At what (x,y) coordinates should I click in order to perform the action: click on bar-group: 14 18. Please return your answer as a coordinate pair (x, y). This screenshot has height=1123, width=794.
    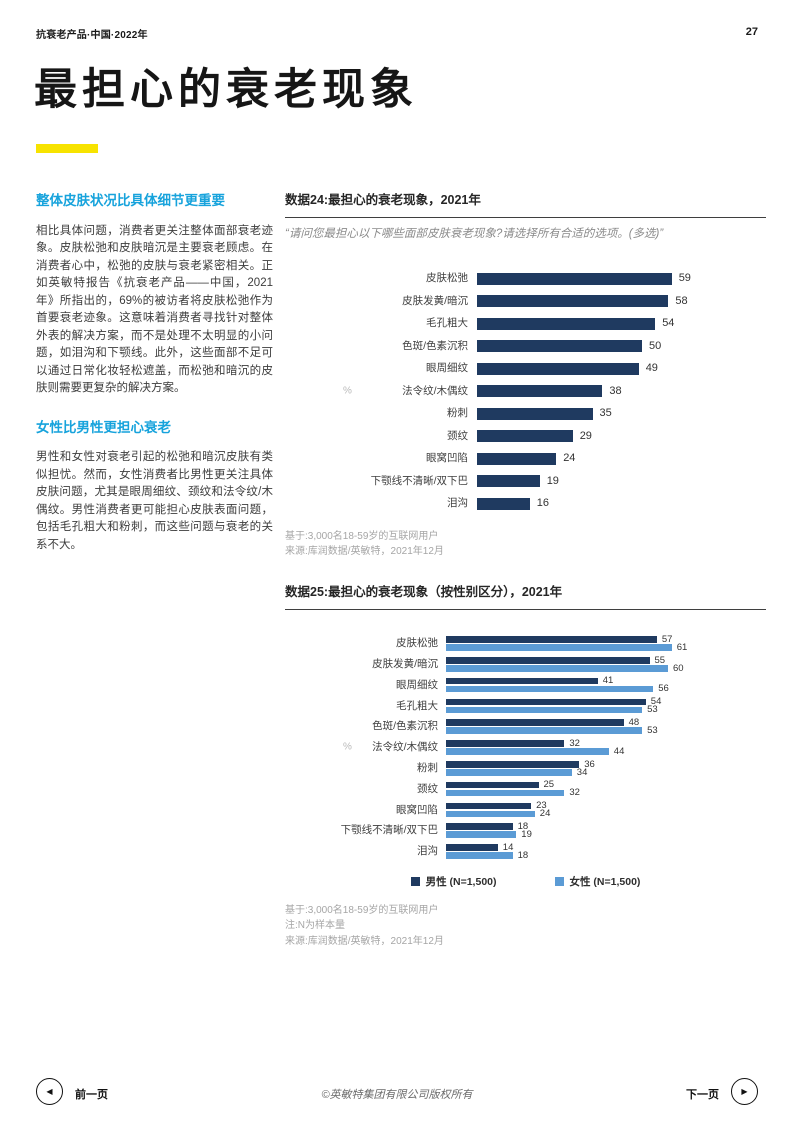
    Looking at the image, I should click on (487, 850).